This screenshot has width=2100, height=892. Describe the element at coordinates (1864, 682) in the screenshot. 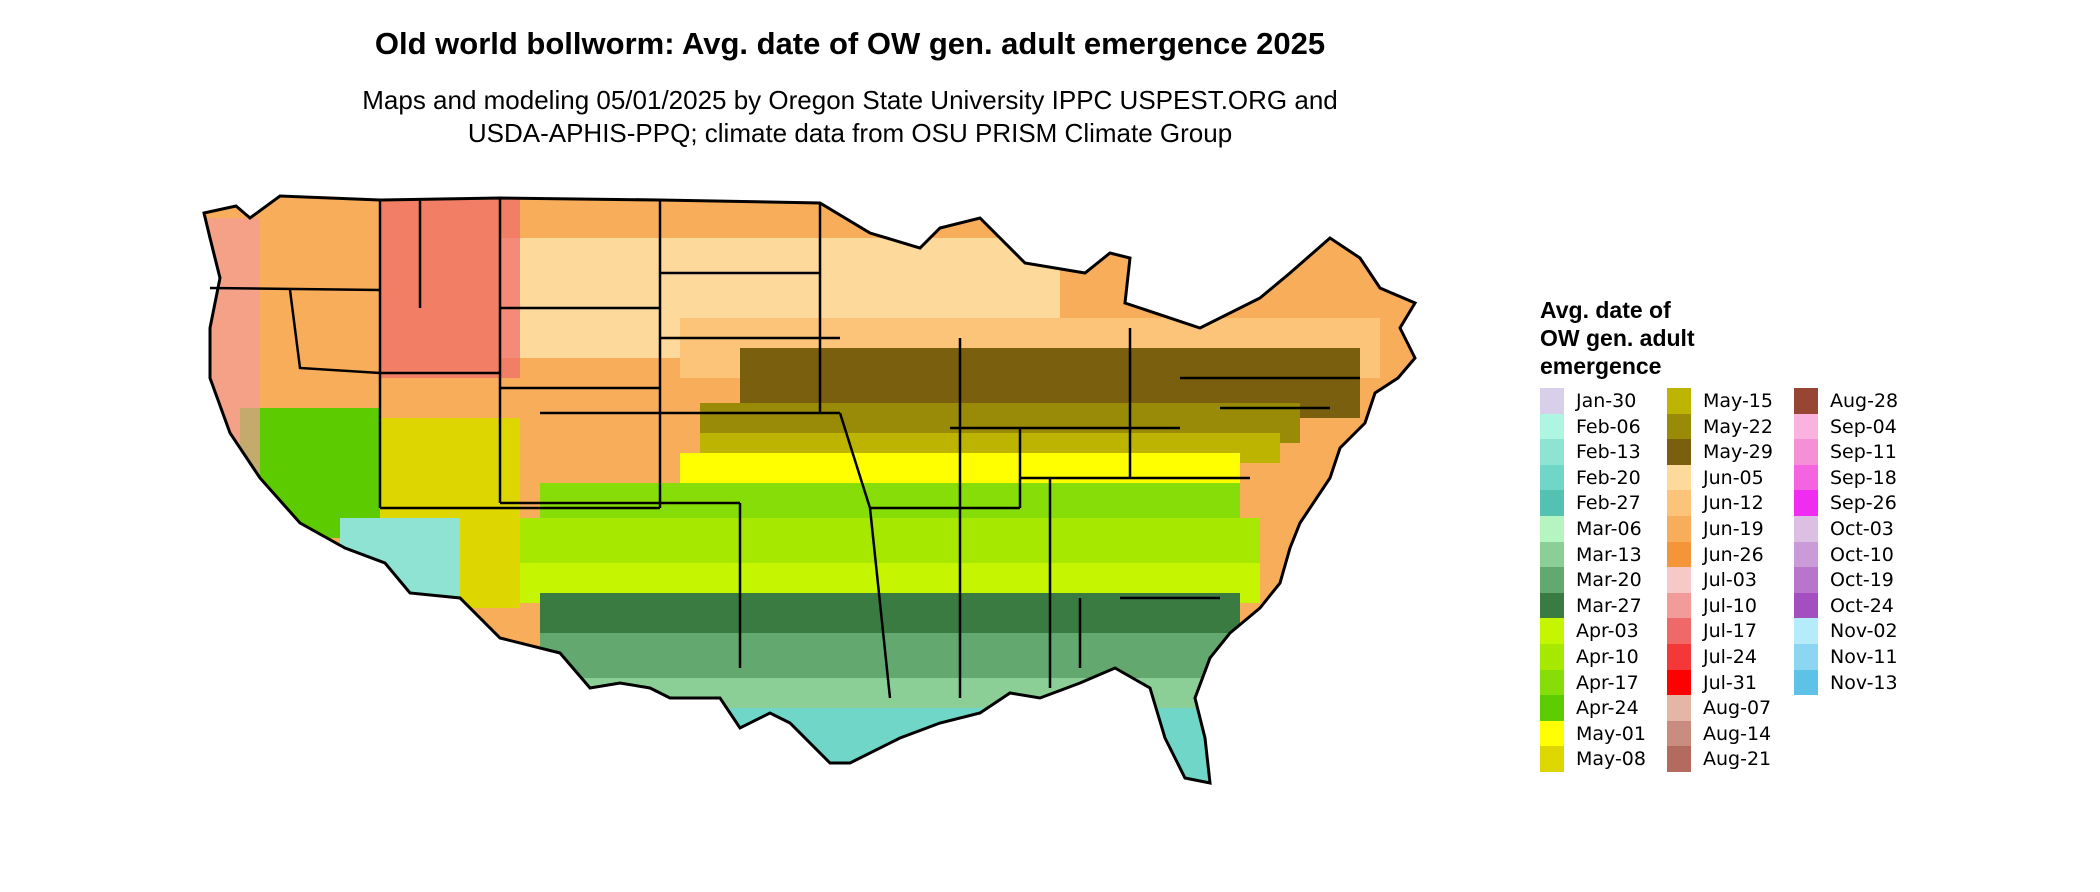

I see `legend-label: Nov-13` at that location.